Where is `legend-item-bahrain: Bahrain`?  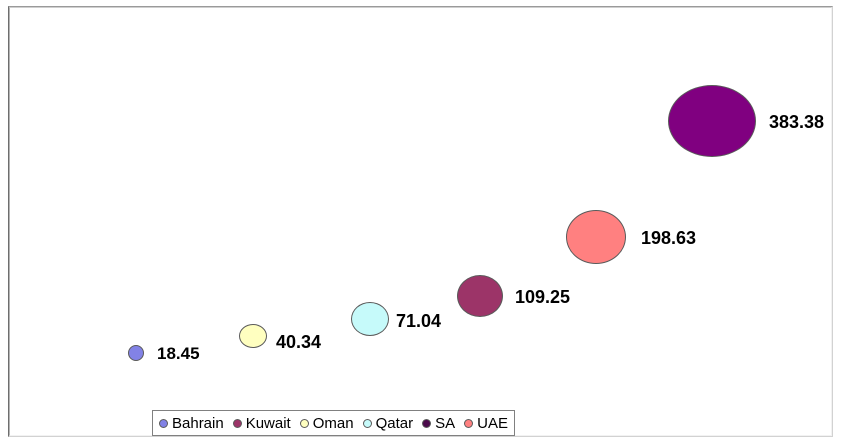 legend-item-bahrain: Bahrain is located at coordinates (191, 423).